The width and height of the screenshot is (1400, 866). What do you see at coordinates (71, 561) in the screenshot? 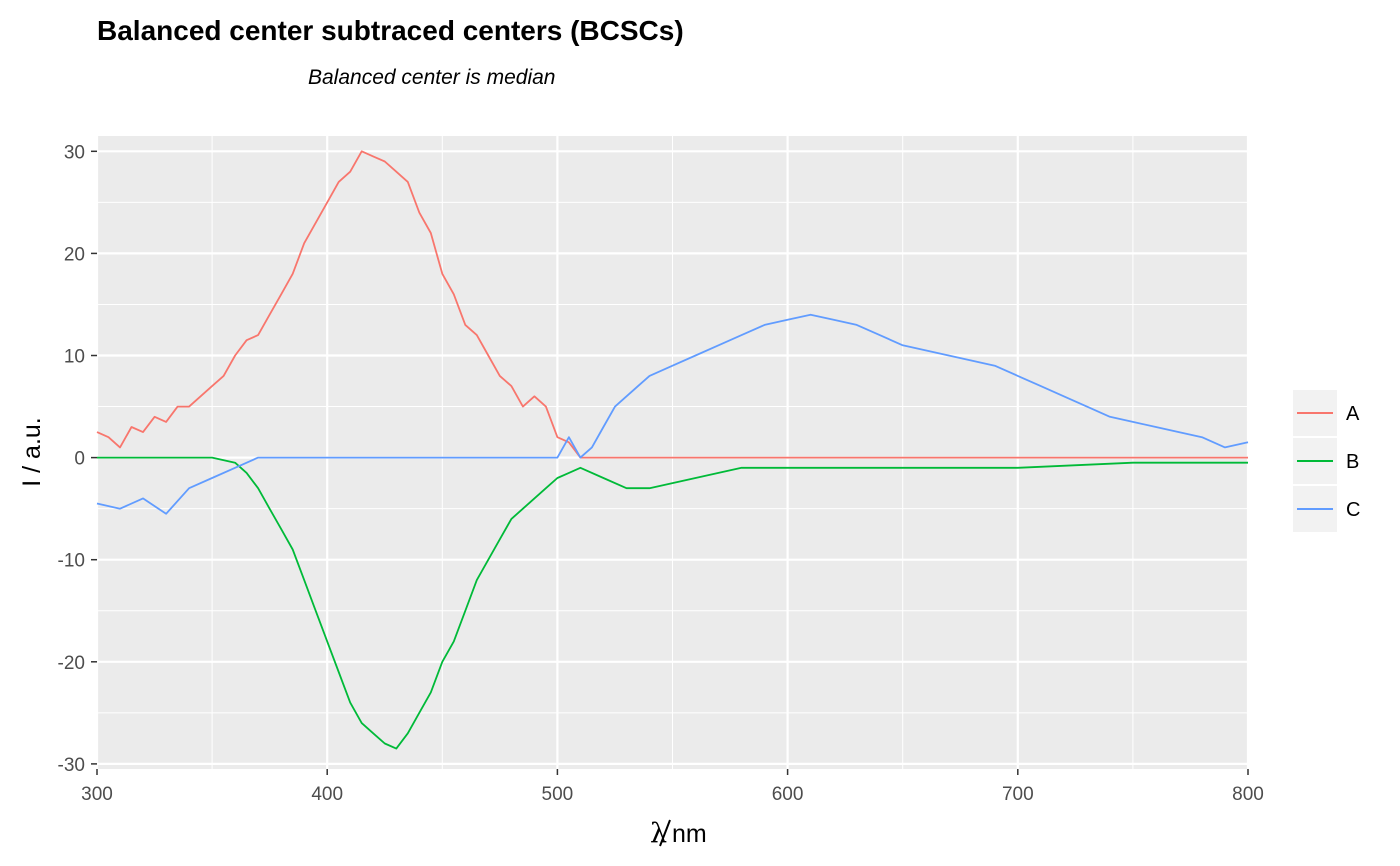
I see `y-tick-label: -10` at bounding box center [71, 561].